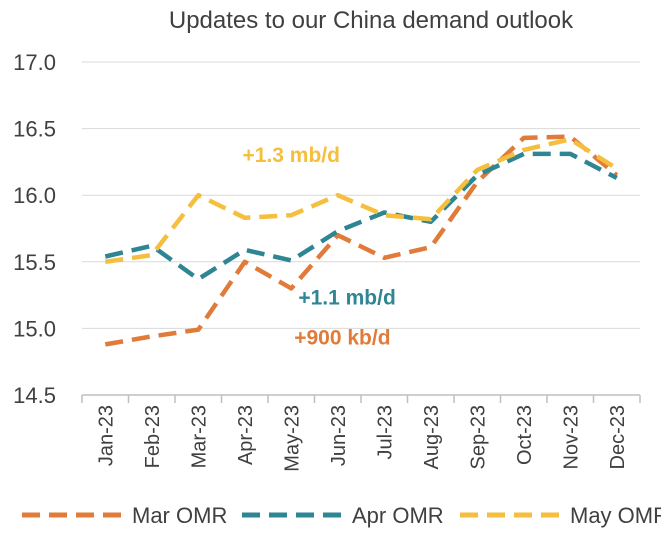  What do you see at coordinates (478, 437) in the screenshot?
I see `x-tick-label: Sep-23` at bounding box center [478, 437].